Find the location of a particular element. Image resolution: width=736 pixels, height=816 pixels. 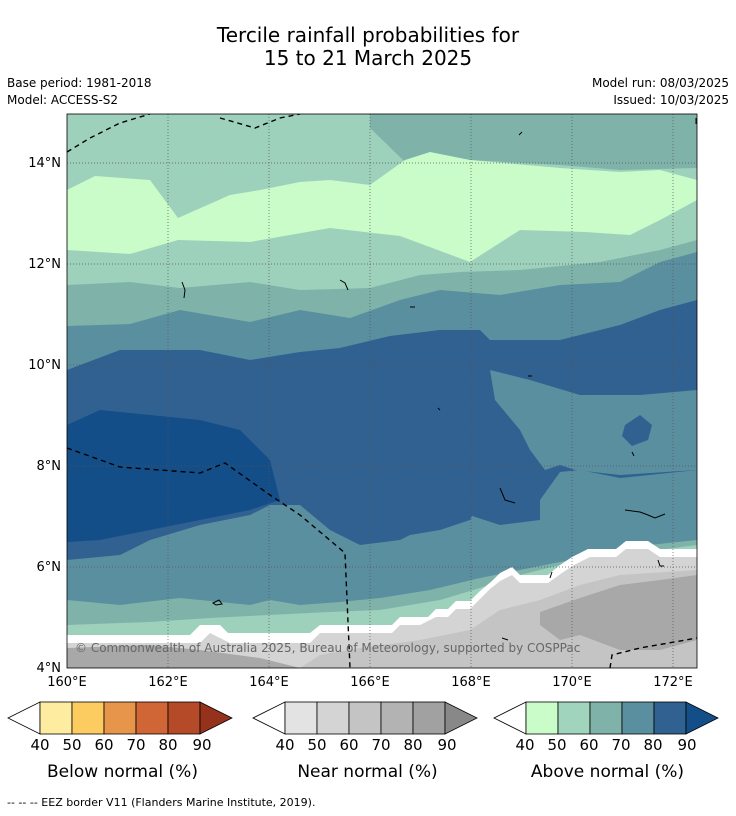

lat-label-12n: 12°N is located at coordinates (44, 264).